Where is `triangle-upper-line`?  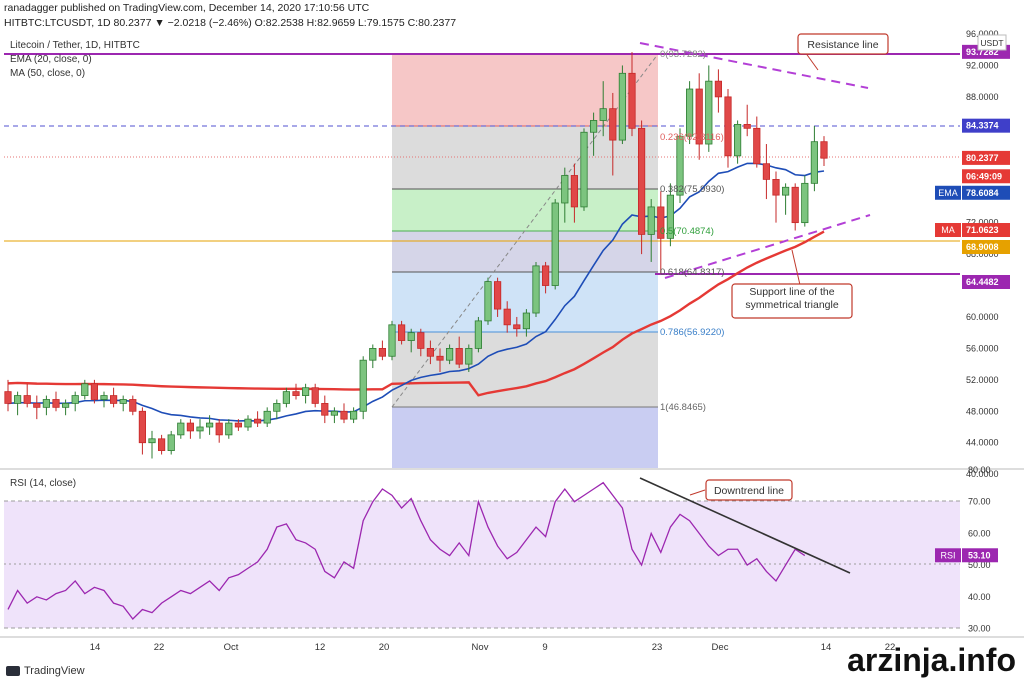
triangle-upper-line is located at coordinates (754, 65).